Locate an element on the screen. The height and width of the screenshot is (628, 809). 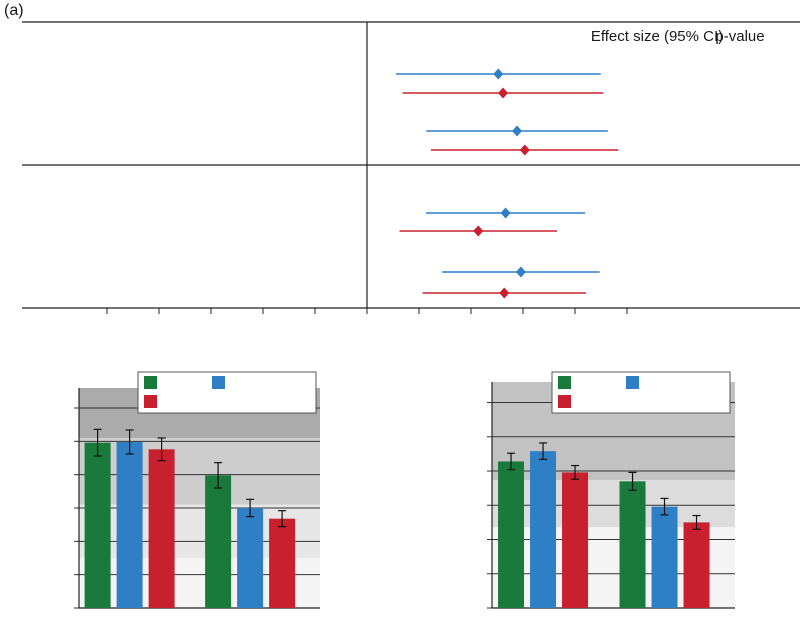
bar-chart-bai is located at coordinates (197, 490).